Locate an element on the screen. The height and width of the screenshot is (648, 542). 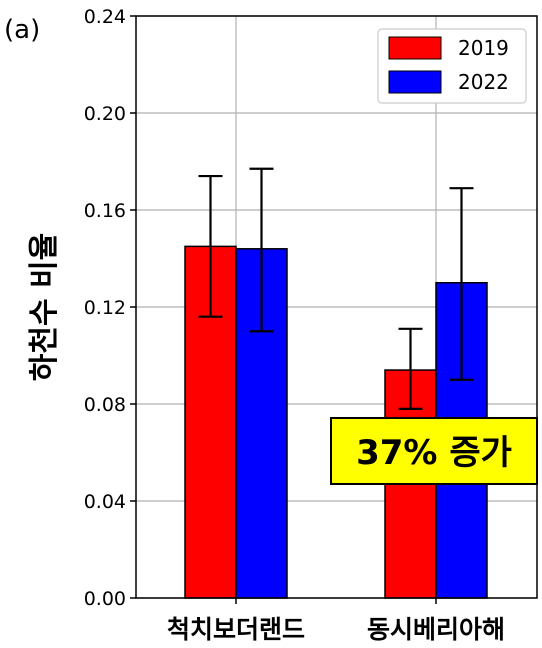
y-tick-label: 0.16 is located at coordinates (105, 211).